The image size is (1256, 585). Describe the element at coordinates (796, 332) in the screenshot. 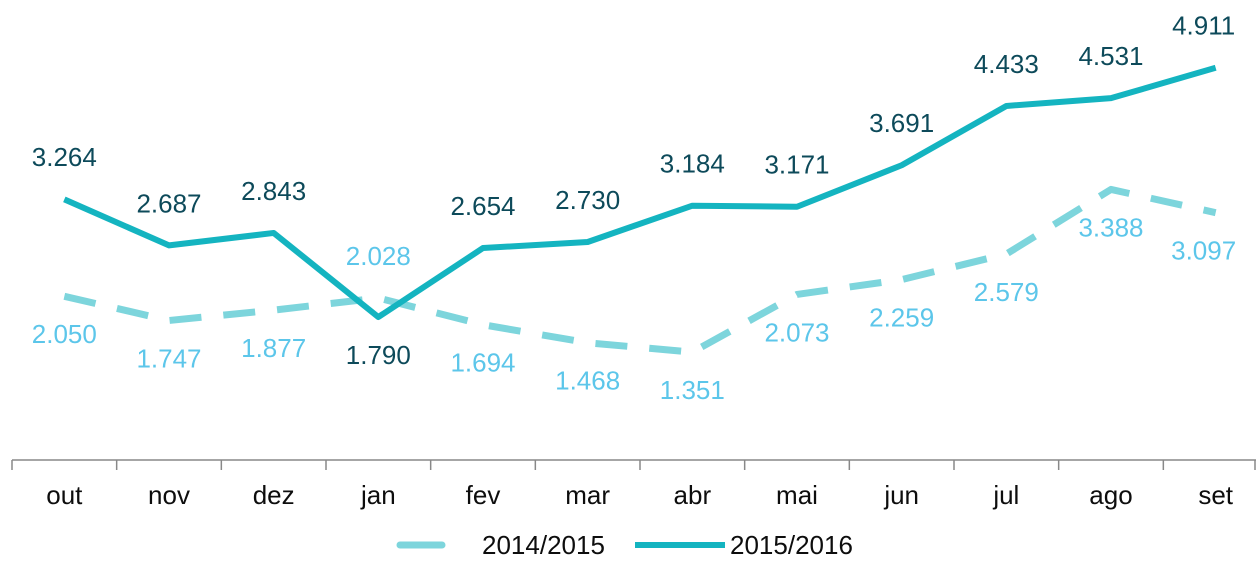

I see `data-label: 2.073` at that location.